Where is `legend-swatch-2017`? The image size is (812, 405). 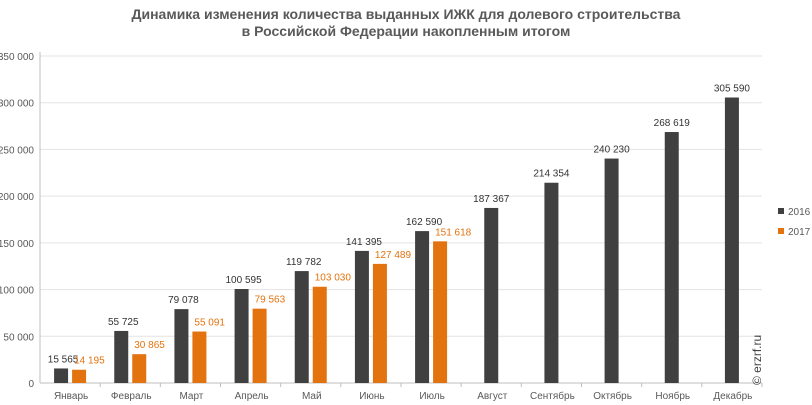
legend-swatch-2017 is located at coordinates (781, 231).